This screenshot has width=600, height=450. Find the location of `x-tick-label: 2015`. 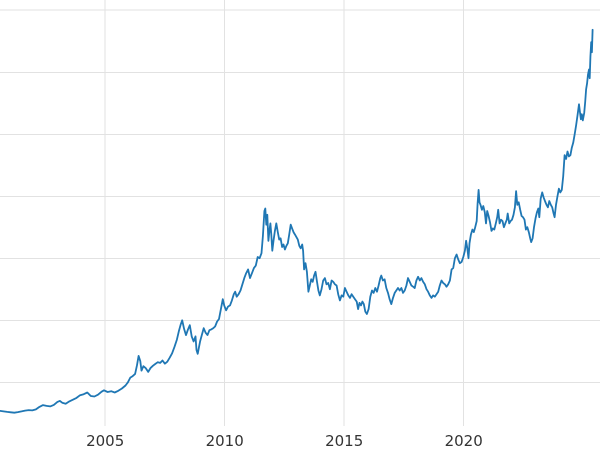

x-tick-label: 2015 is located at coordinates (344, 441).